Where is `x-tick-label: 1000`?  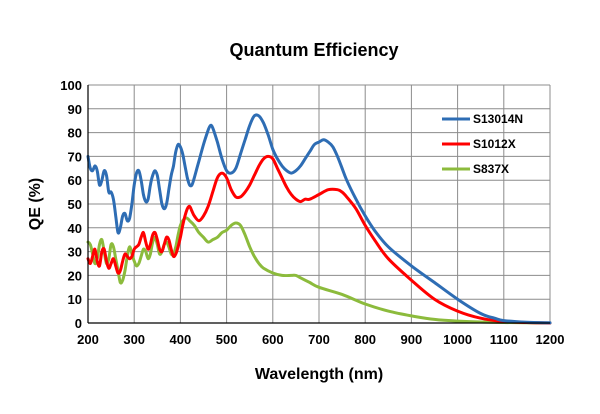 x-tick-label: 1000 is located at coordinates (457, 339).